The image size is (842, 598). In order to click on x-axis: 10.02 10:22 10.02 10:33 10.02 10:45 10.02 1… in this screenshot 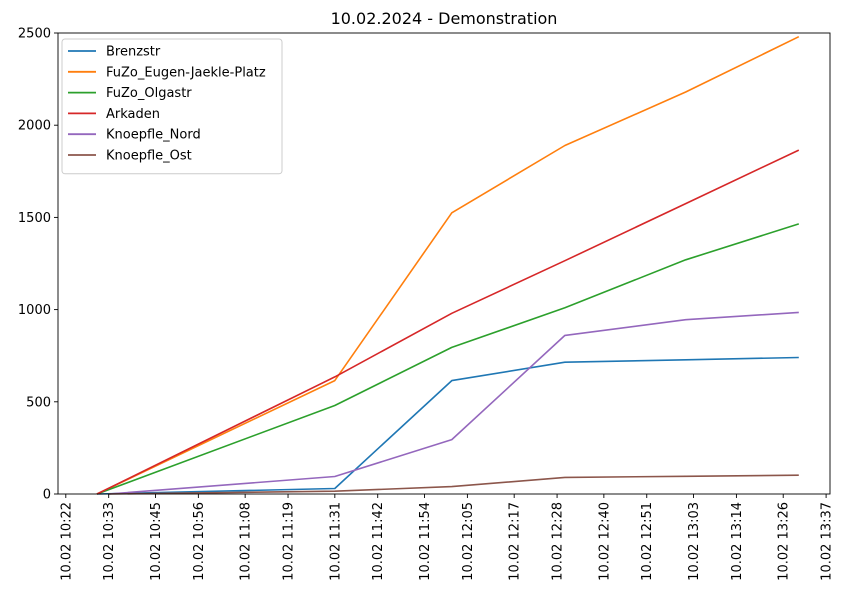, I will do `click(447, 537)`.